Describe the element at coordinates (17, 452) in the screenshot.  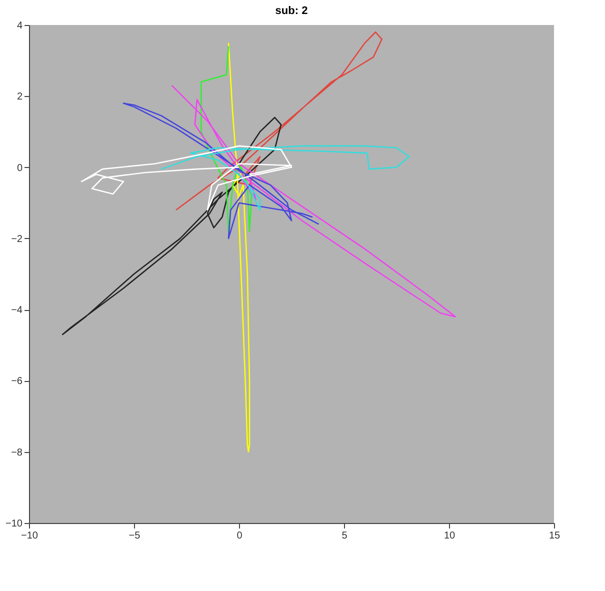
I see `y-tick-label: −8` at that location.